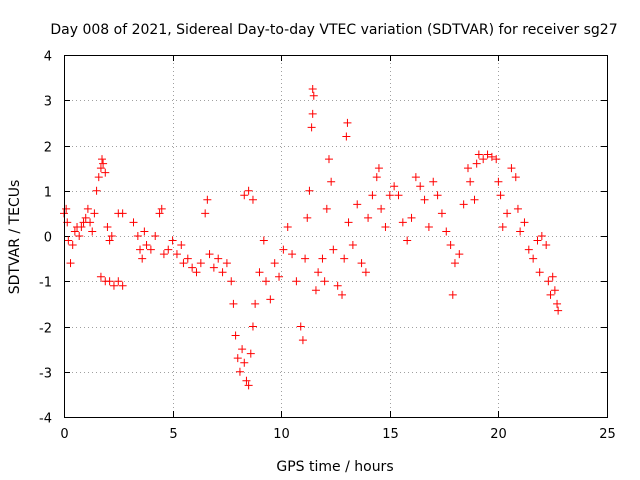 The width and height of the screenshot is (640, 480). Describe the element at coordinates (48, 238) in the screenshot. I see `y-tick-label: 0` at that location.